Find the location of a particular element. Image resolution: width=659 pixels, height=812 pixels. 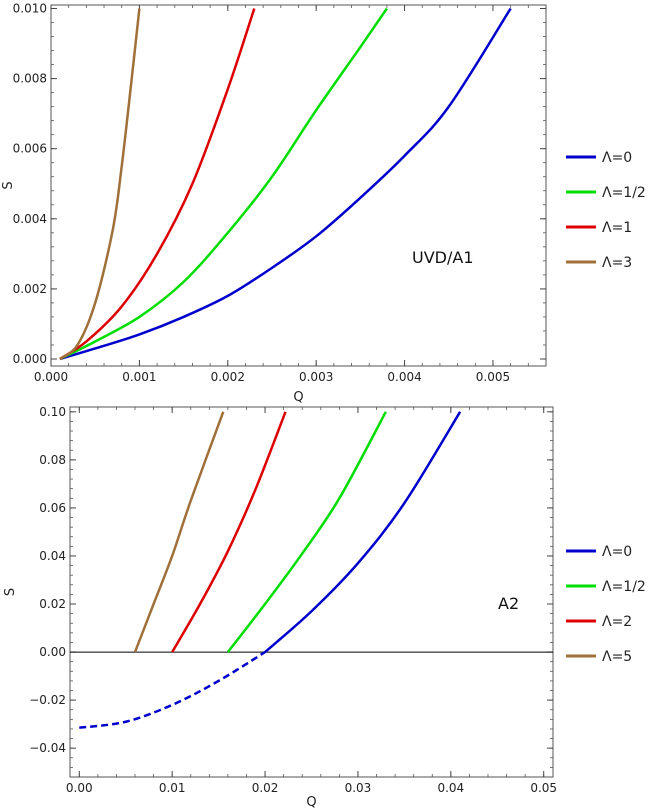

series-line-dashed is located at coordinates (172, 690).